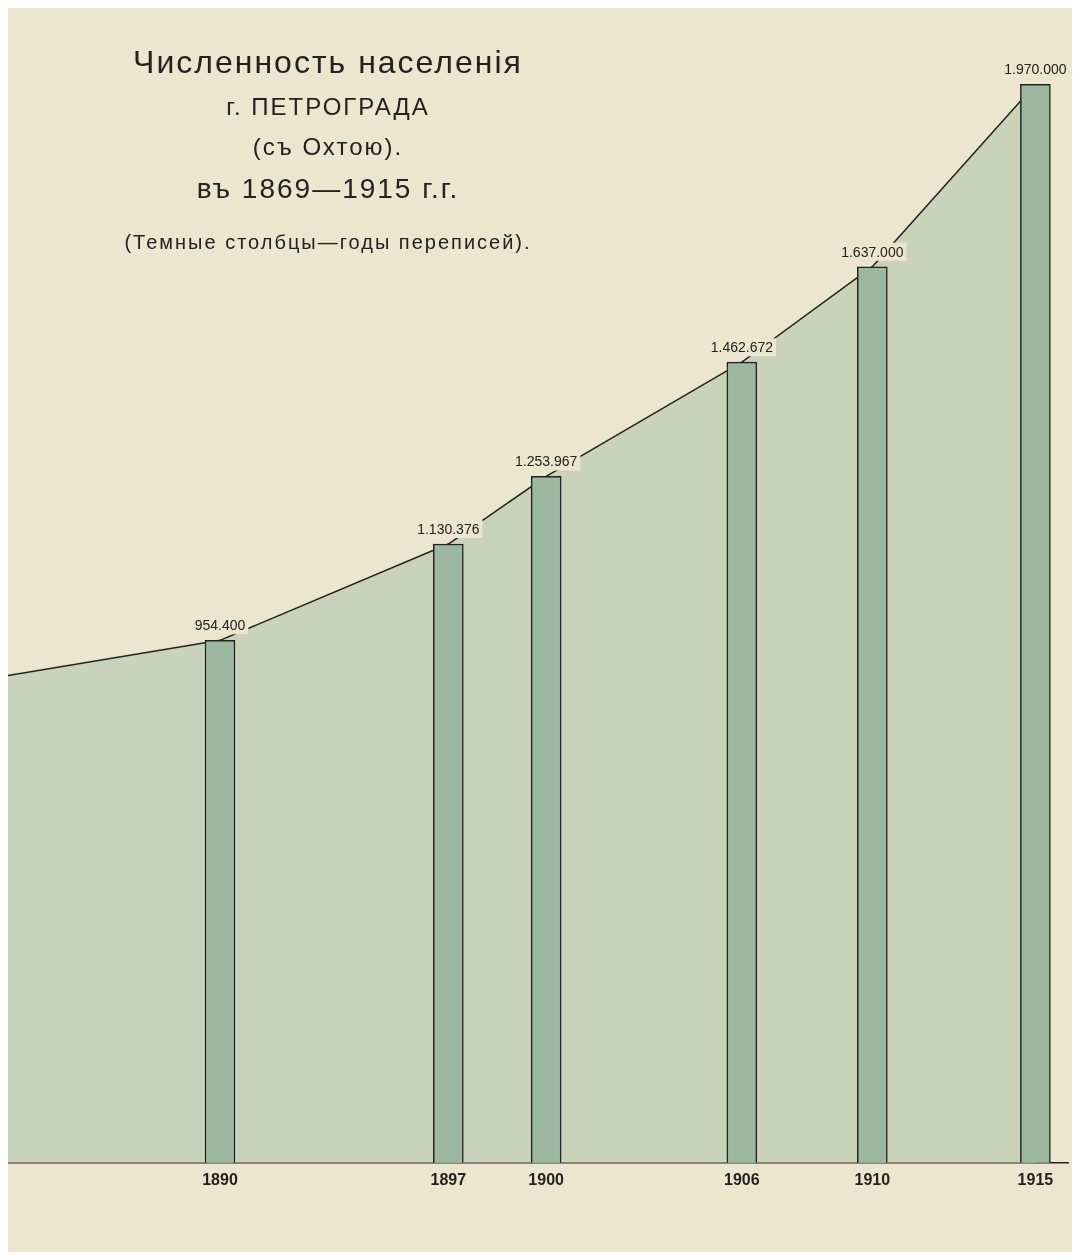  I want to click on x-tick-label: 1900, so click(546, 1179).